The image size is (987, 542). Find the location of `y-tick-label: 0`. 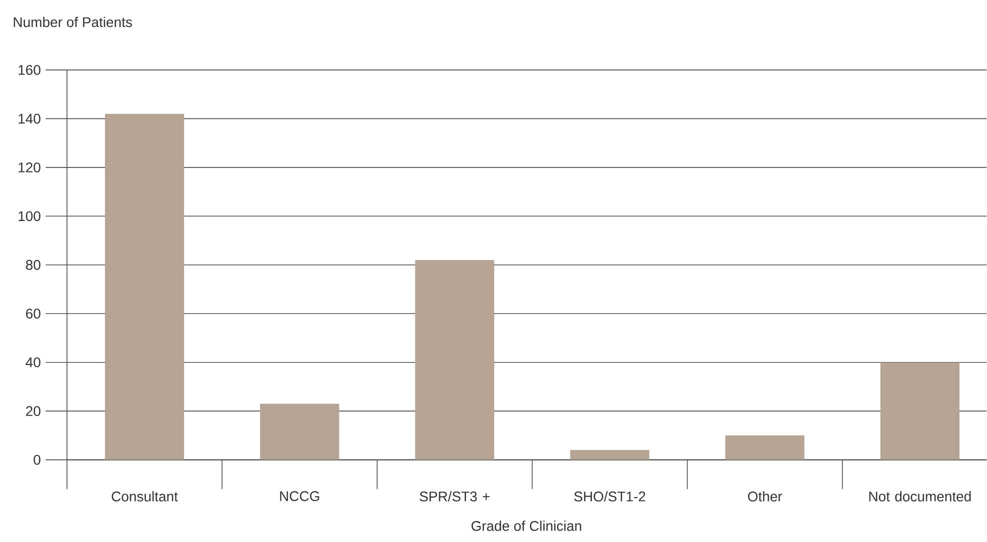

y-tick-label: 0 is located at coordinates (37, 459).